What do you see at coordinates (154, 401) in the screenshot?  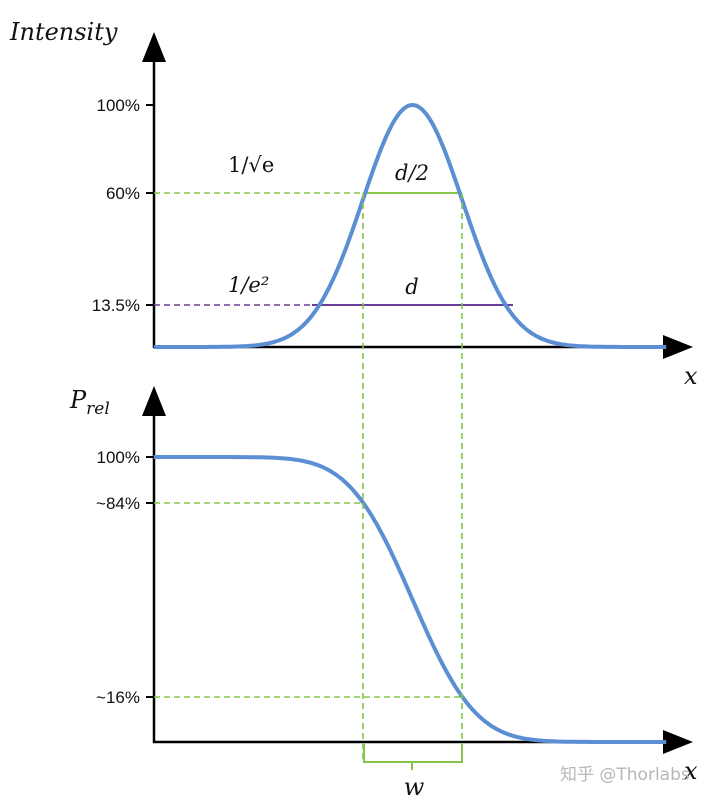 I see `prel-y-arrowhead` at bounding box center [154, 401].